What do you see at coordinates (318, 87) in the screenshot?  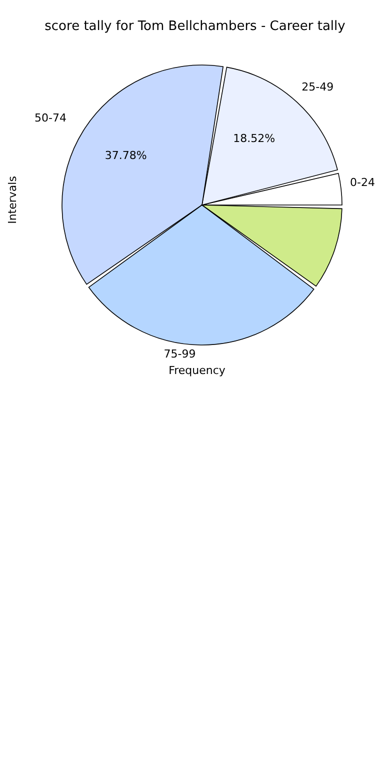 I see `slice-label: 25-49` at bounding box center [318, 87].